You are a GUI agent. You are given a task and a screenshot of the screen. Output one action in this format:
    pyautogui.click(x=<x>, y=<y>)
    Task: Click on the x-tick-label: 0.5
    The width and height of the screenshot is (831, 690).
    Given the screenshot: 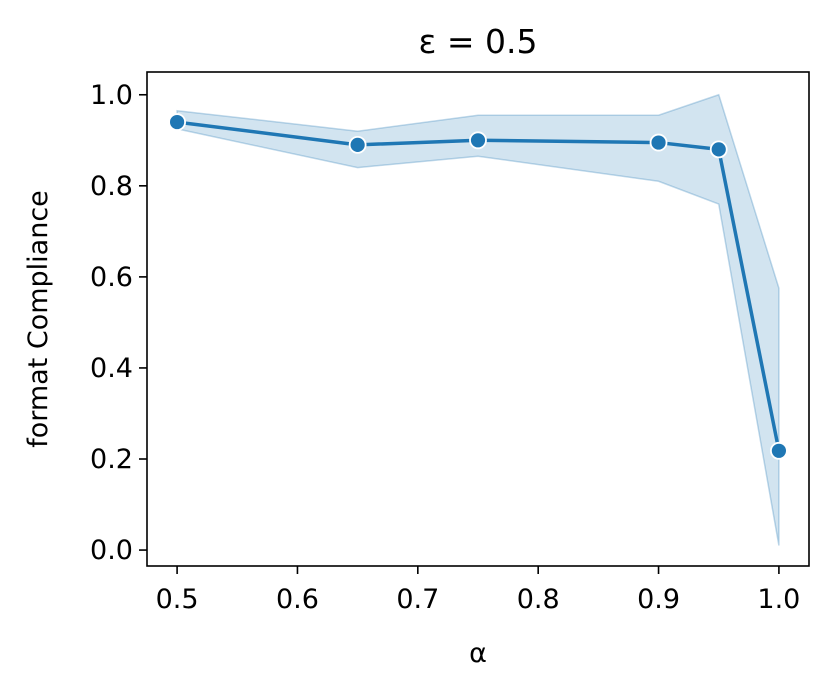 What is the action you would take?
    pyautogui.click(x=177, y=599)
    